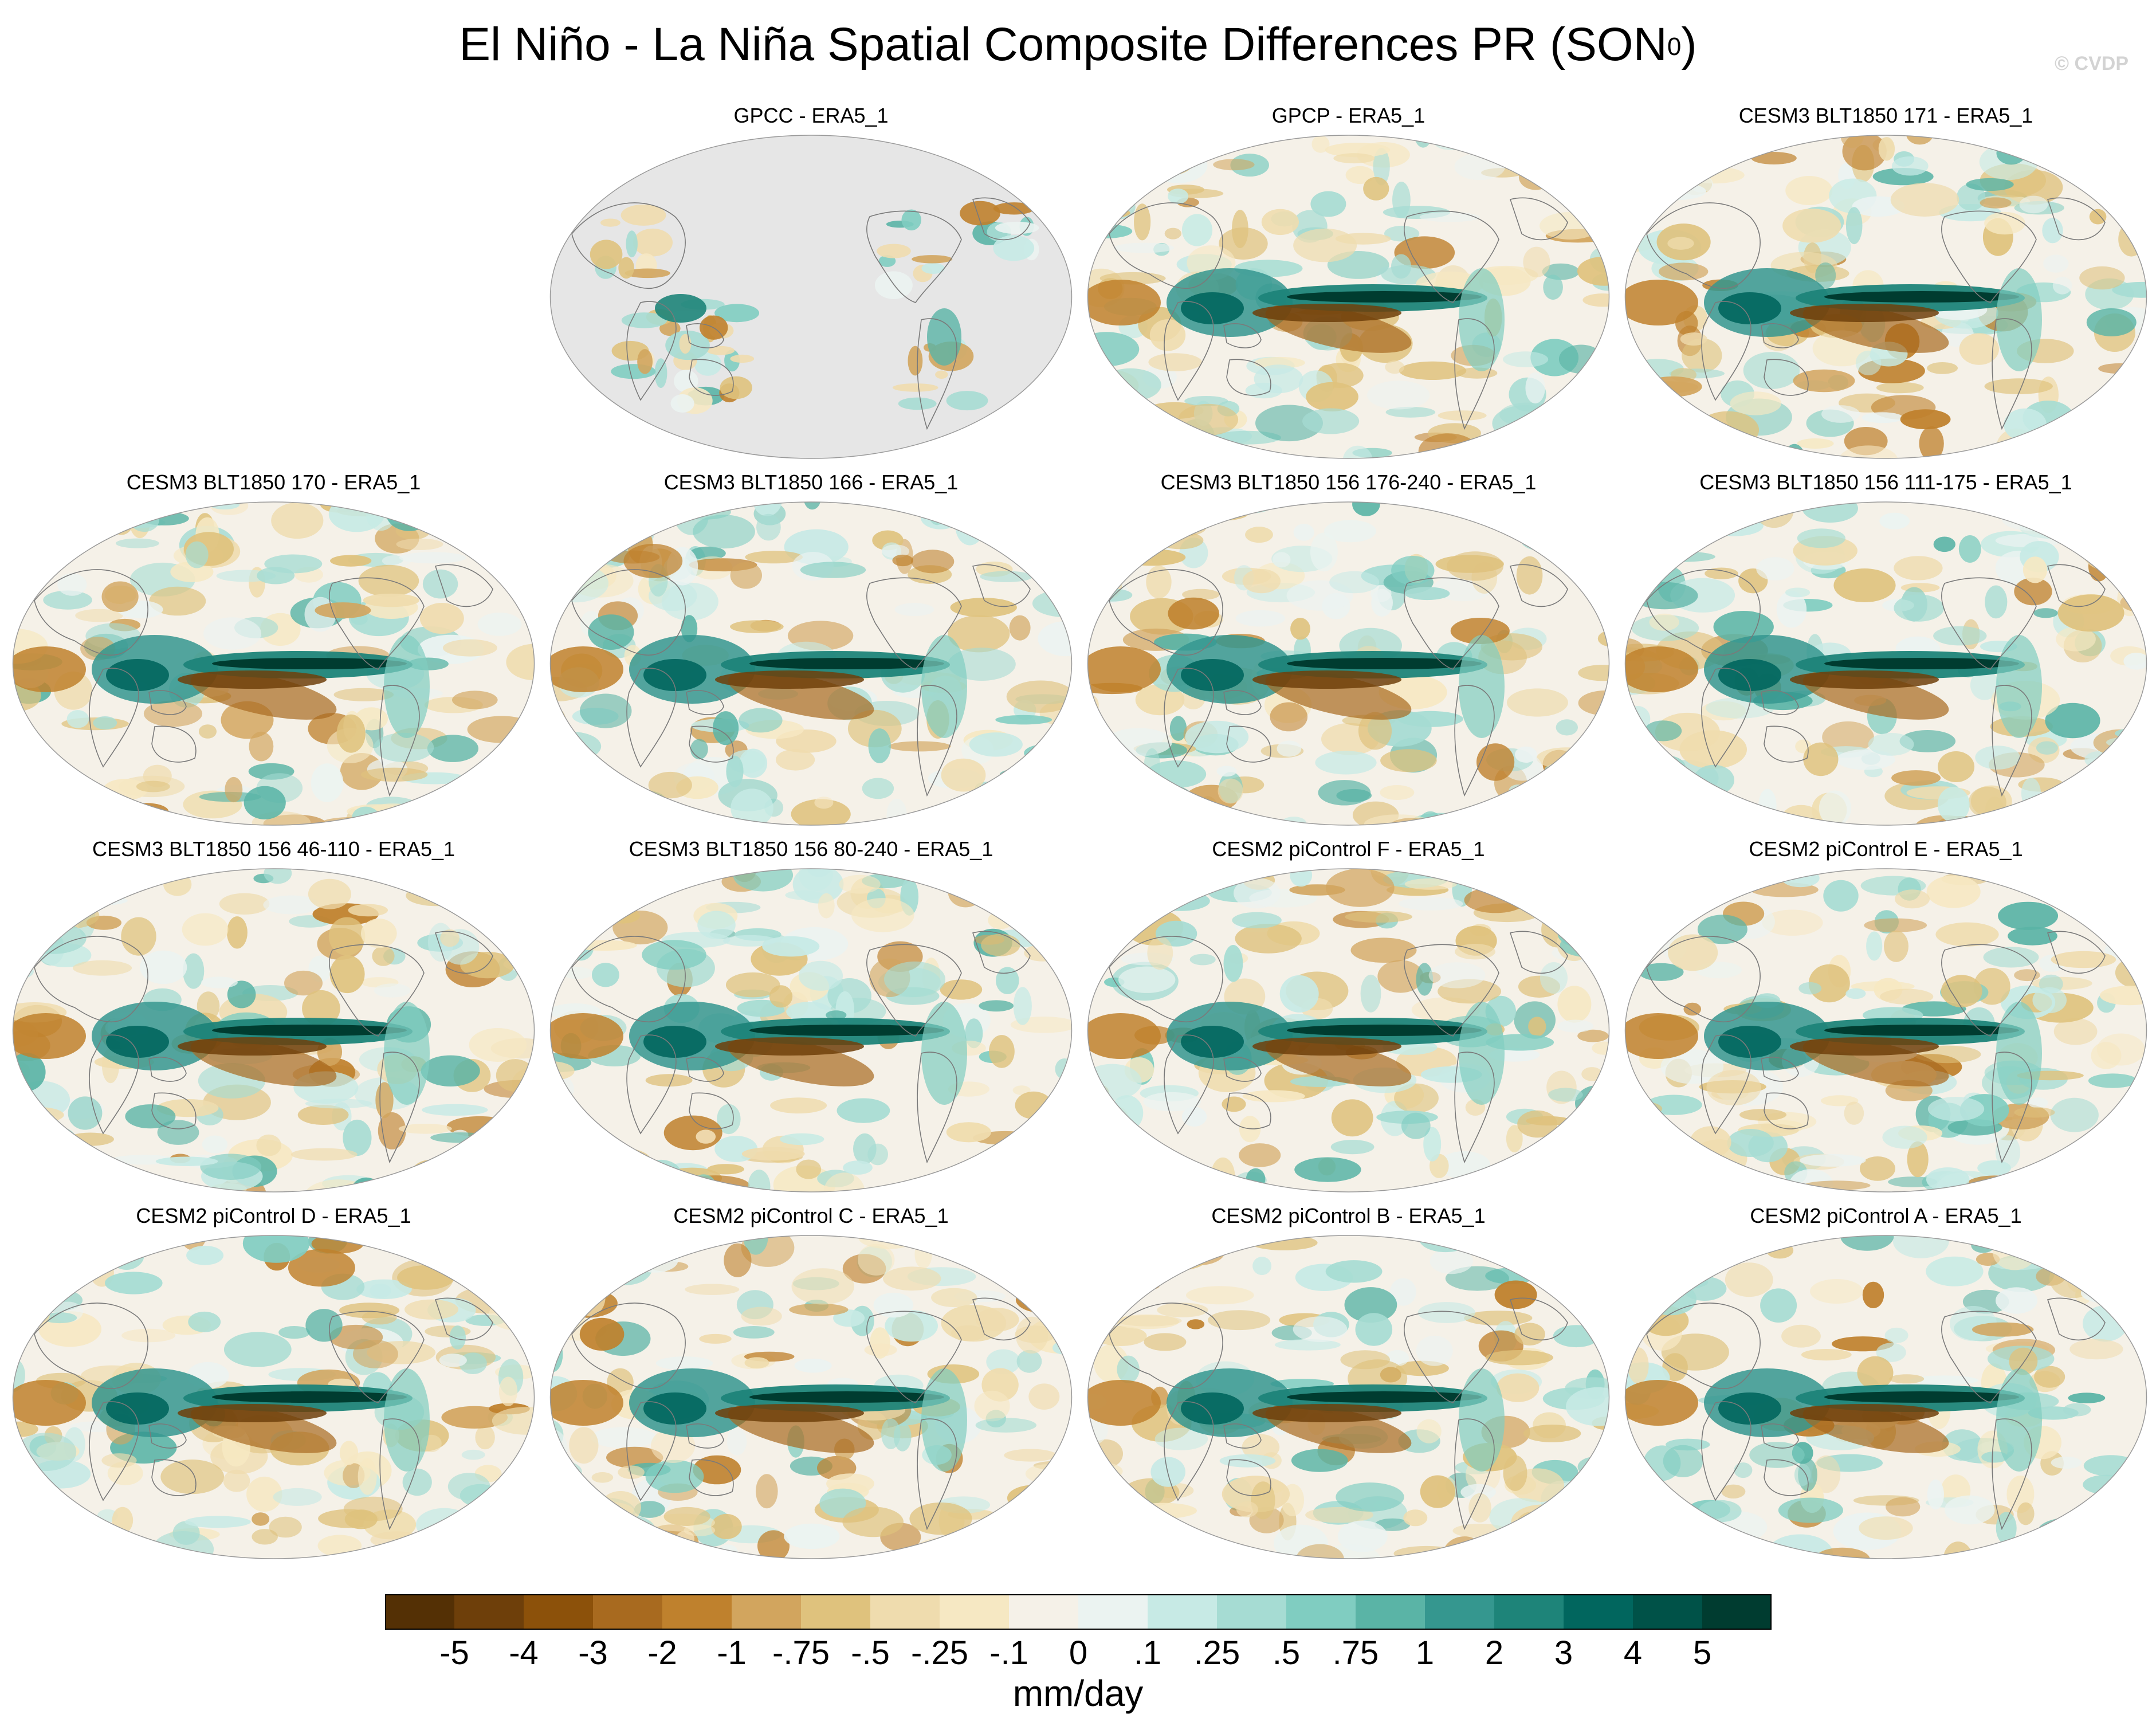  I want to click on colorbar-tick-label: 3, so click(1563, 1653).